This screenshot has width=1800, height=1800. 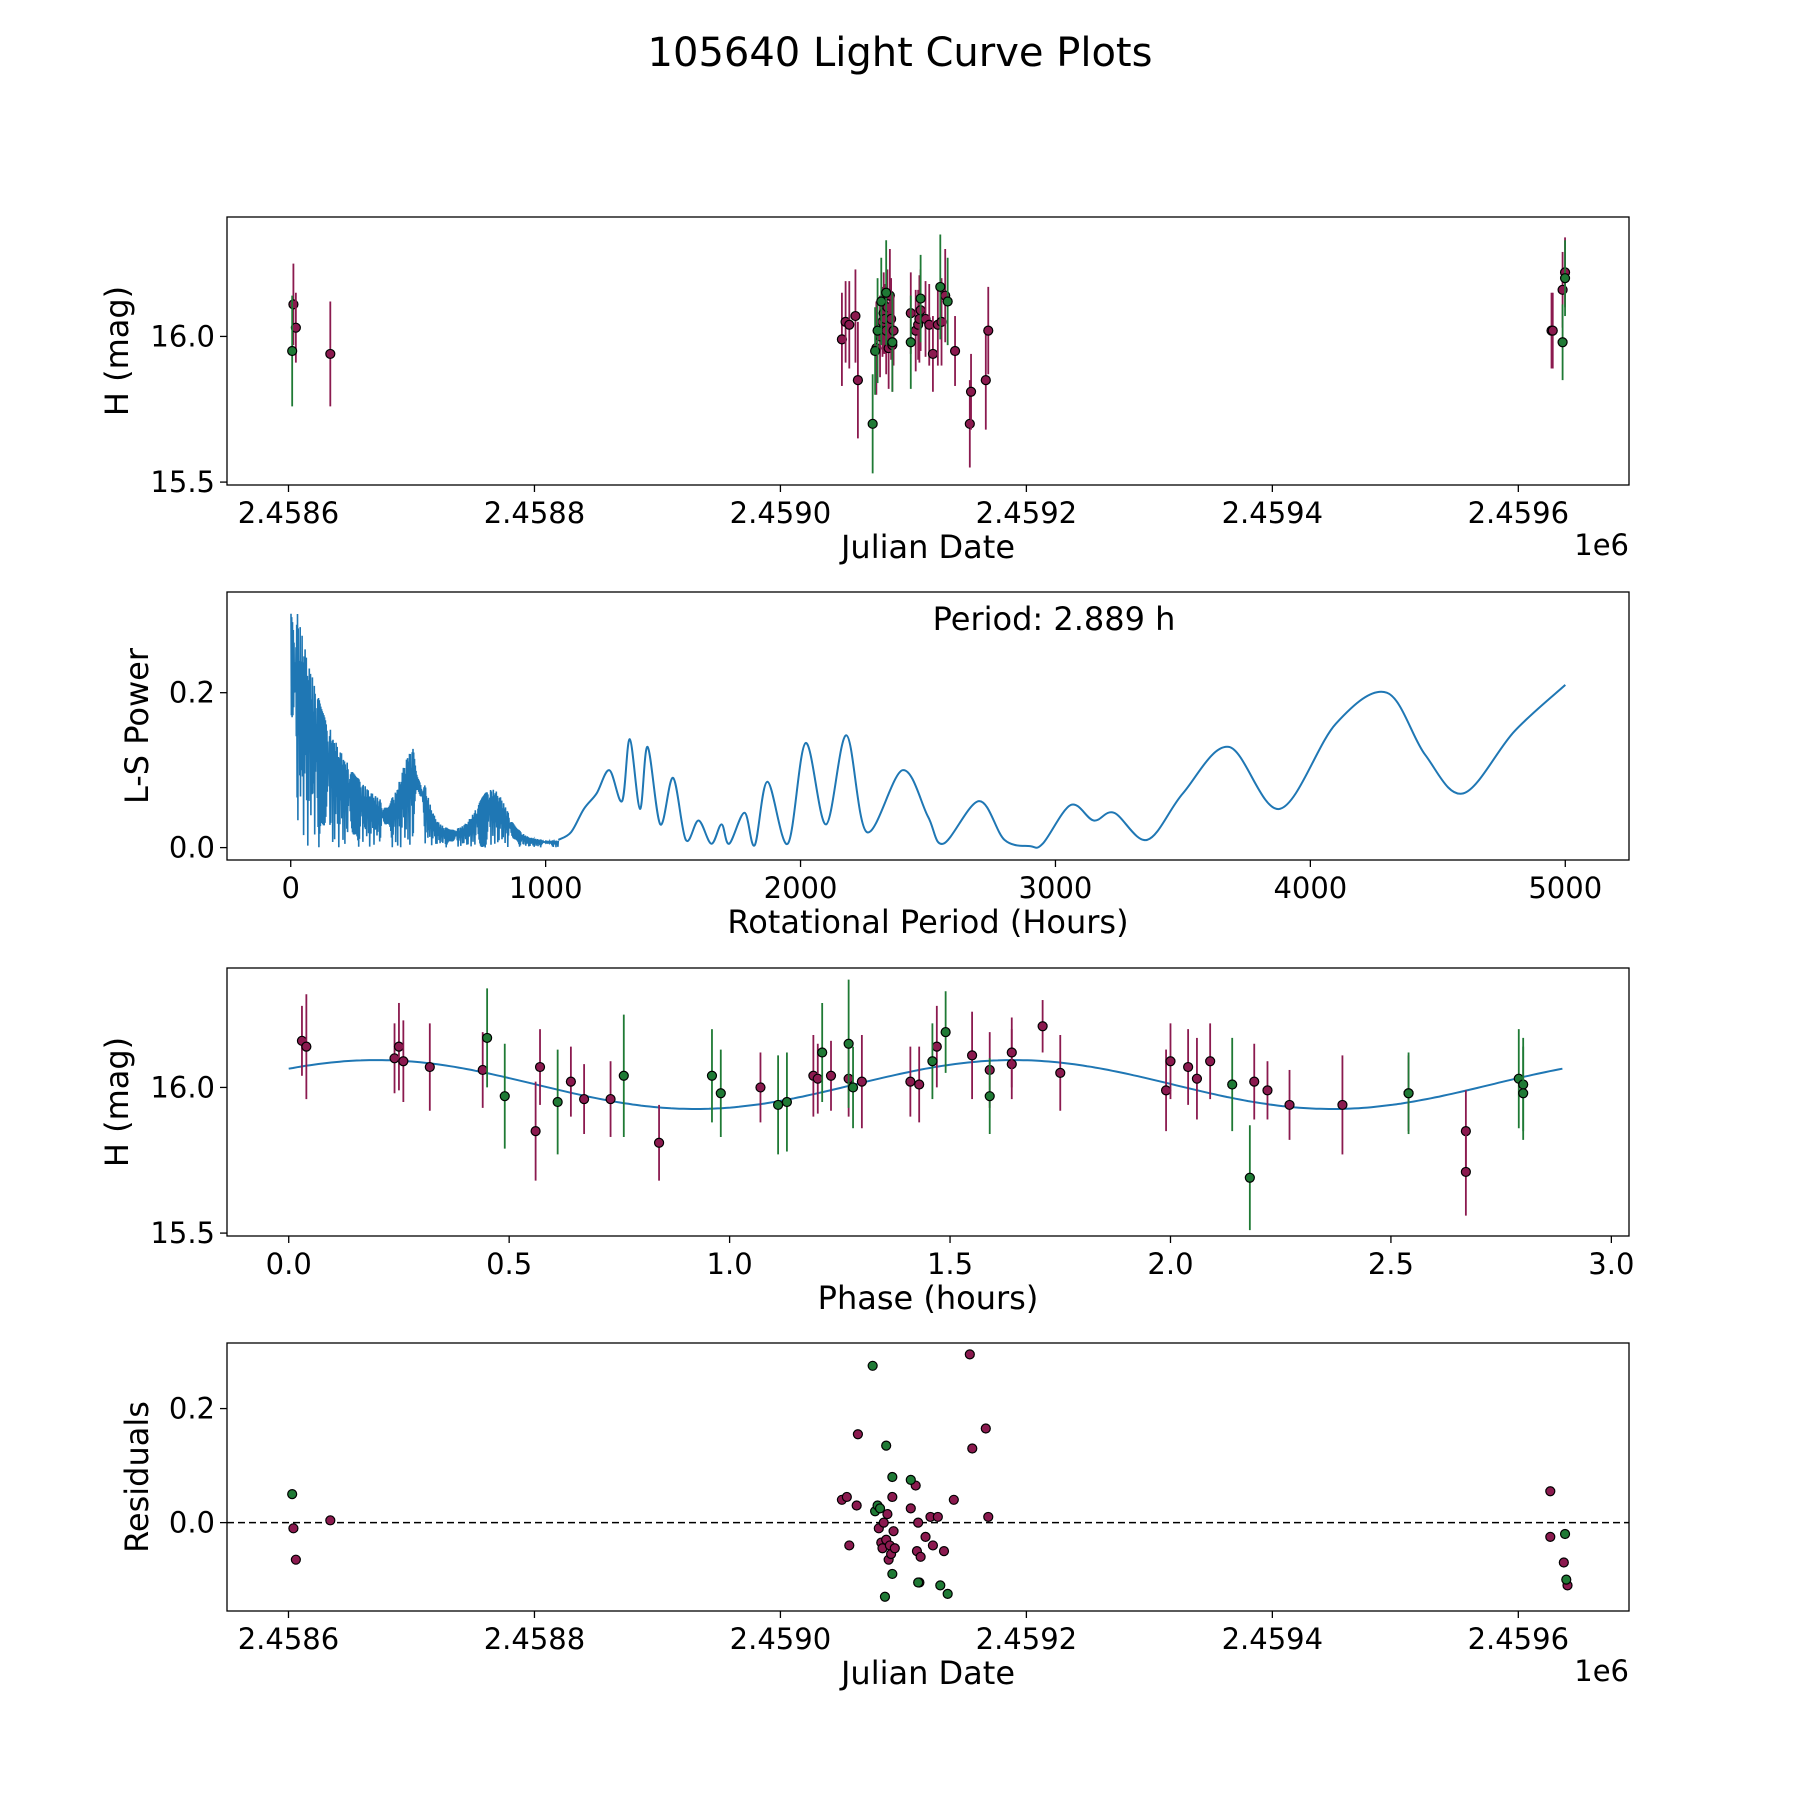 What do you see at coordinates (892, 1175) in the screenshot?
I see `phased-ticks: 0.0 0.5 1.0 1.5 2.0 2.5 3.0 15.5 16.0` at bounding box center [892, 1175].